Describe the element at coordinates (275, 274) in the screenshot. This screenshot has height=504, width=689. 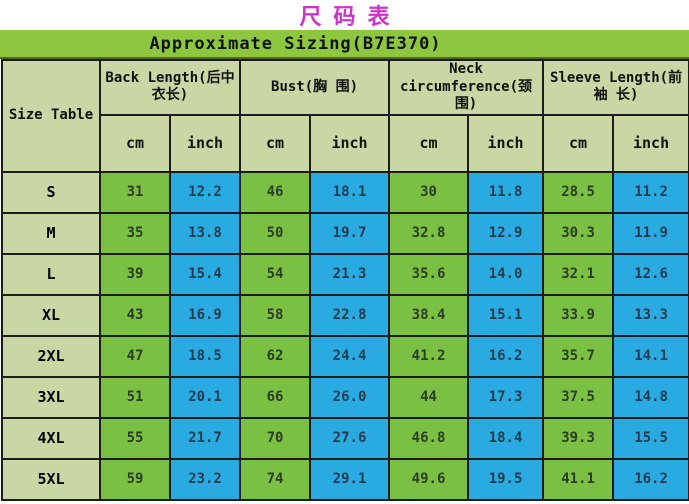
I see `cm-value-cell: 54` at that location.